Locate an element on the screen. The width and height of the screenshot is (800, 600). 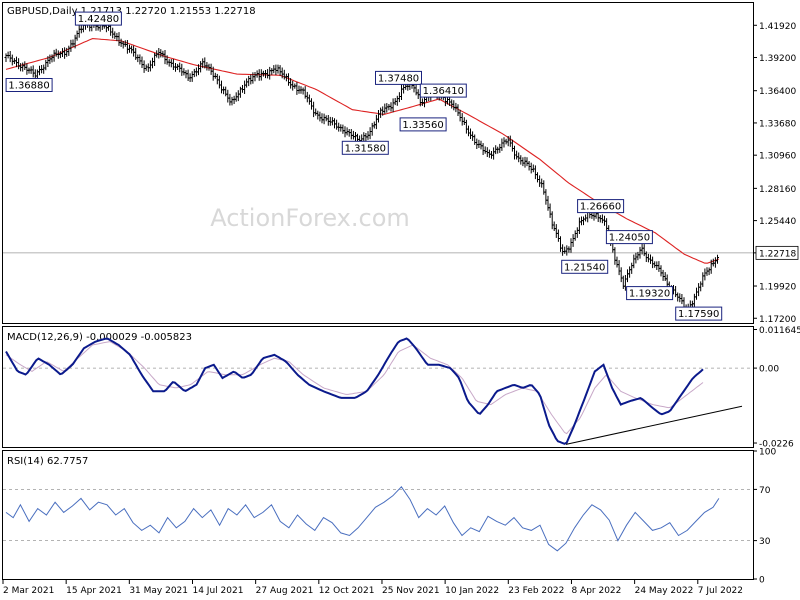
price-axis-label: 1.41920 is located at coordinates (777, 27).